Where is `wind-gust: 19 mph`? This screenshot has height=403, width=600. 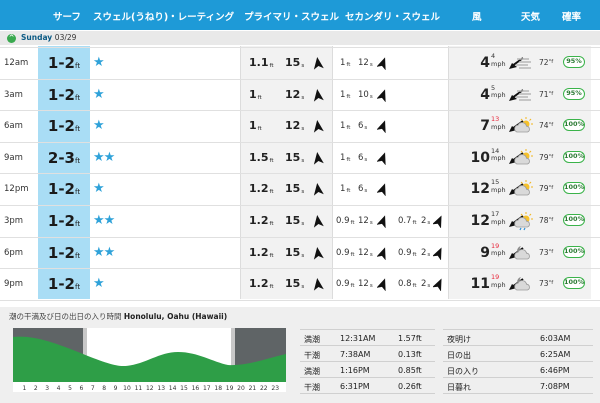 wind-gust: 19 mph is located at coordinates (498, 281).